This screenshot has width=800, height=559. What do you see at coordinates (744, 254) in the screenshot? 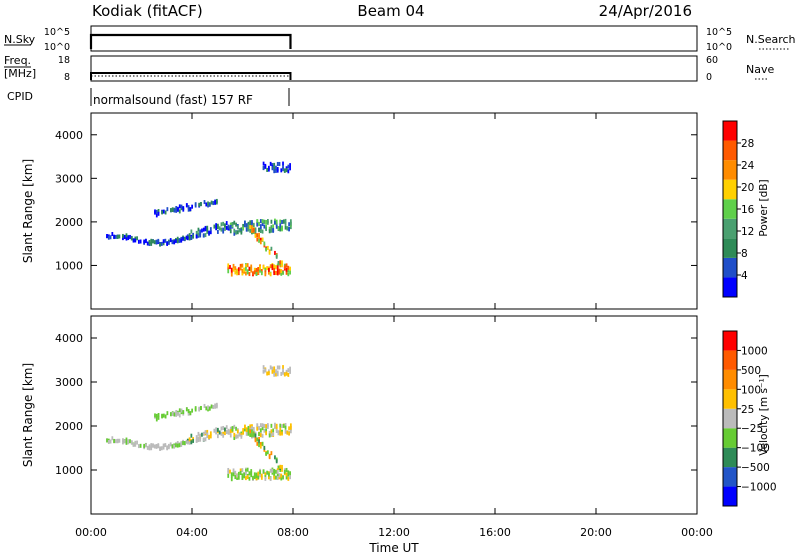
I see `colorbar-tick-label: 8` at bounding box center [744, 254].